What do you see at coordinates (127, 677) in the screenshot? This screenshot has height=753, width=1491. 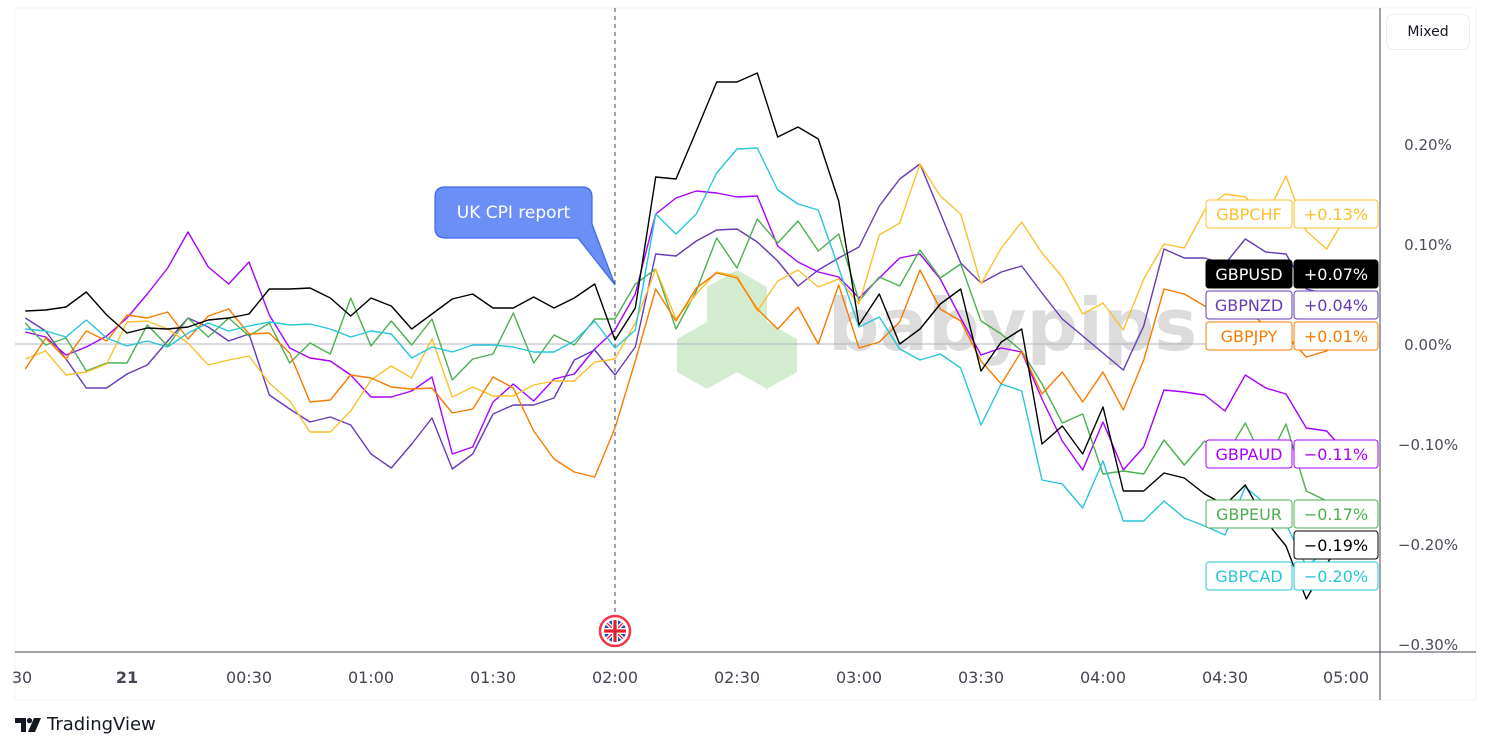 I see `time-tick-label: 21` at bounding box center [127, 677].